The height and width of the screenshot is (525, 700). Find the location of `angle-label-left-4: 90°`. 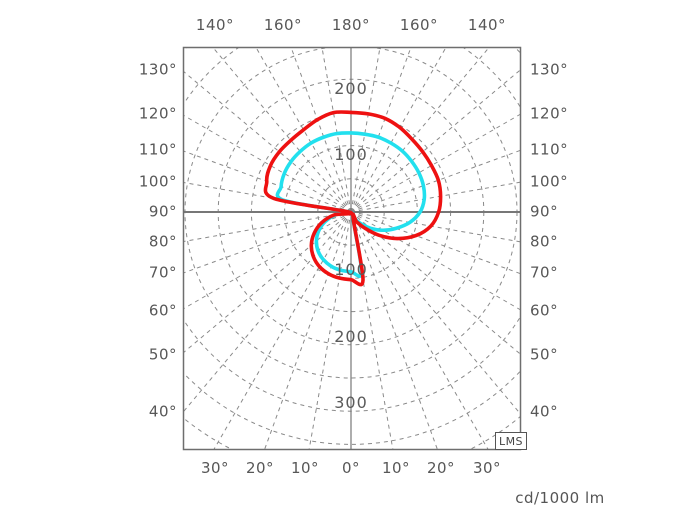

angle-label-left-4: 90° is located at coordinates (162, 211).